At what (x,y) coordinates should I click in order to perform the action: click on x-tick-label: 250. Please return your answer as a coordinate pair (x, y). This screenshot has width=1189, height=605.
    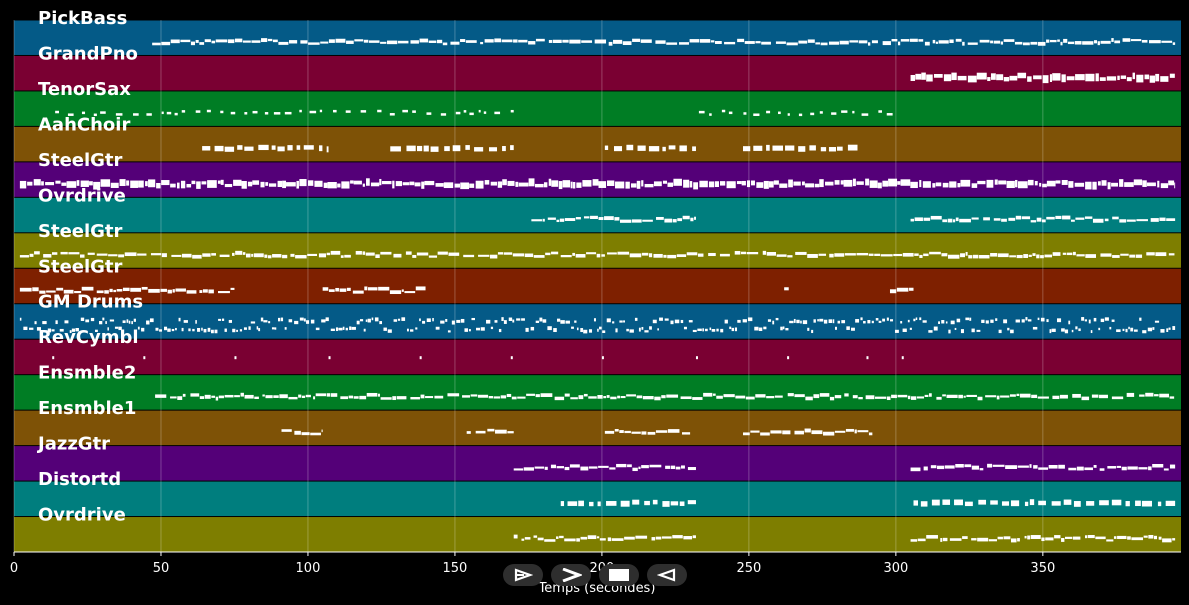
    Looking at the image, I should click on (748, 568).